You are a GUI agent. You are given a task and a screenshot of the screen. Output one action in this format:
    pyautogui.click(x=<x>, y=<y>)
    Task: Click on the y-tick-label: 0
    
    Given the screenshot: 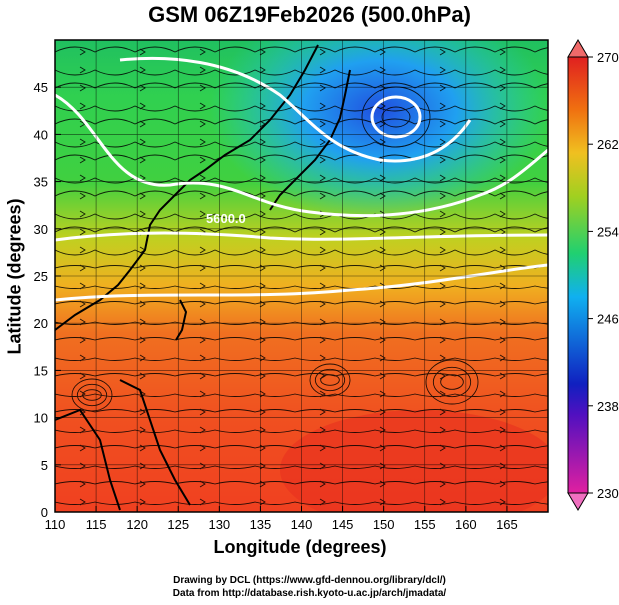 What is the action you would take?
    pyautogui.click(x=44, y=512)
    